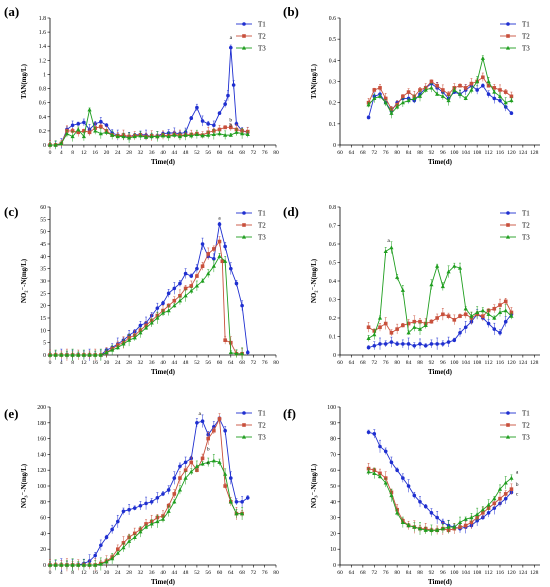 The width and height of the screenshot is (550, 587). What do you see at coordinates (477, 153) in the screenshot?
I see `x-tick-label: 108` at bounding box center [477, 153].